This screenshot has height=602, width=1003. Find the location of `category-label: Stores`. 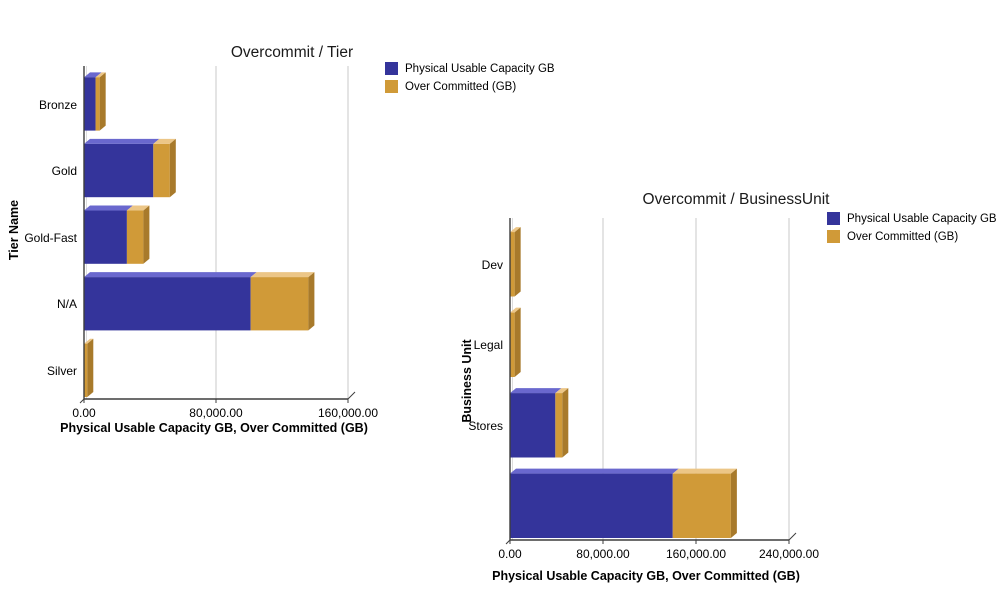

category-label: Stores is located at coordinates (485, 425).